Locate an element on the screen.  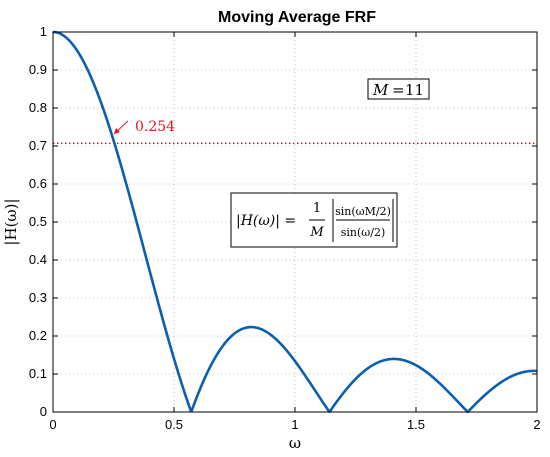
formula-sin-bot: sin(ω/2) is located at coordinates (363, 232).